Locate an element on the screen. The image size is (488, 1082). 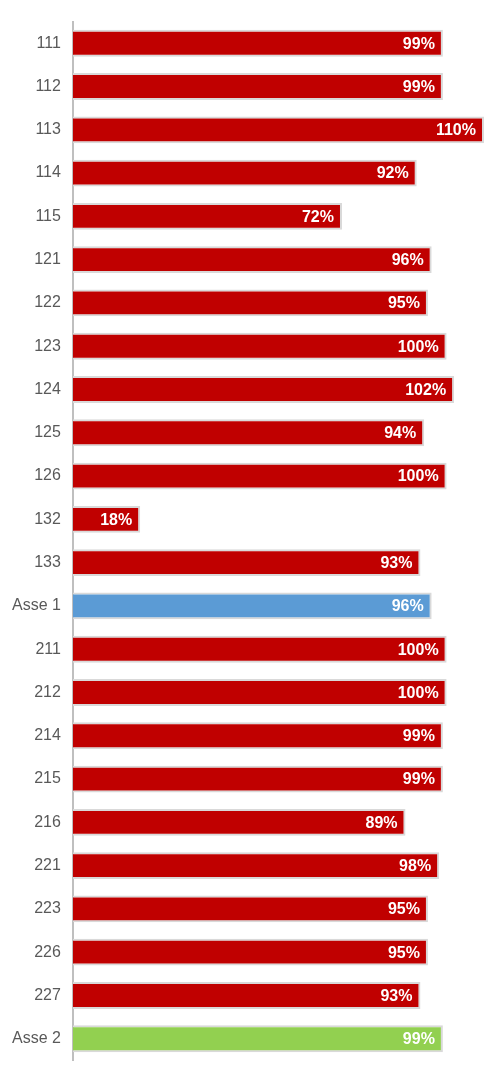
y-tick-label: 214 is located at coordinates (48, 735).